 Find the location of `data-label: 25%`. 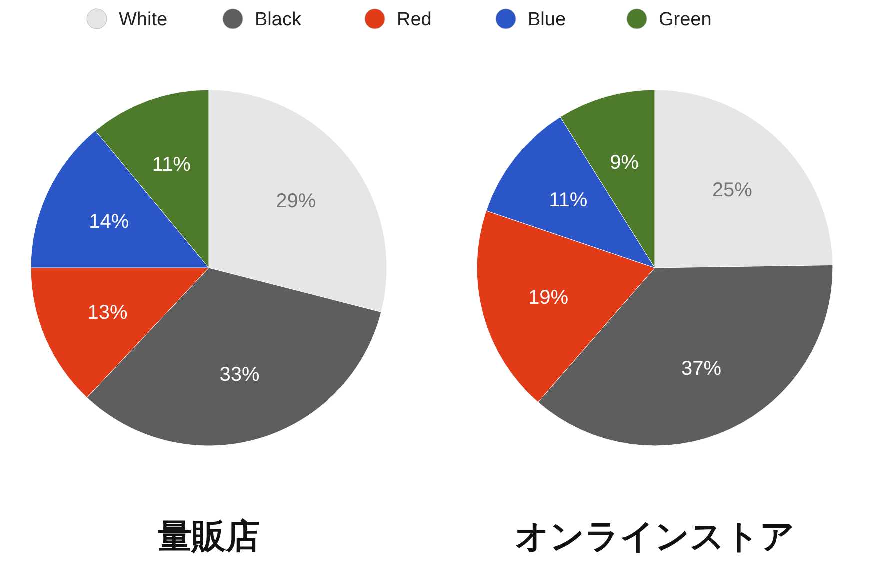

data-label: 25% is located at coordinates (732, 190).